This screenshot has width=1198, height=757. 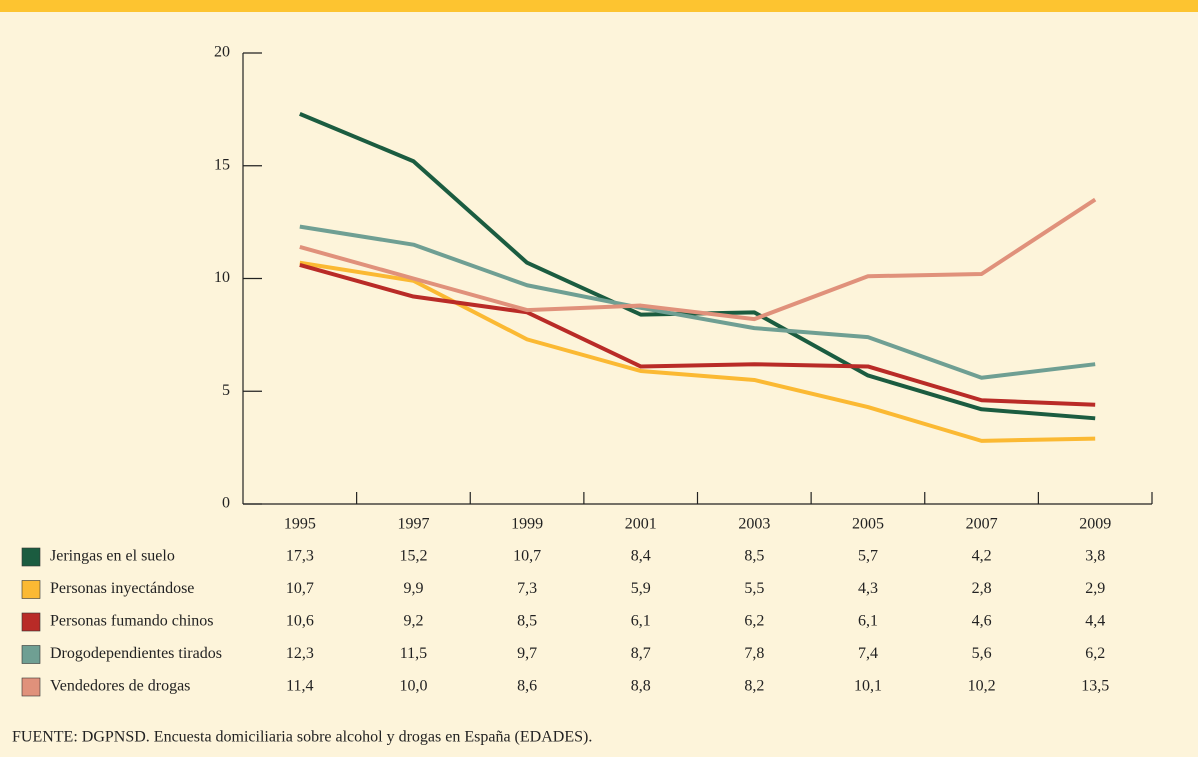 What do you see at coordinates (754, 524) in the screenshot?
I see `x-tick-label: 2003` at bounding box center [754, 524].